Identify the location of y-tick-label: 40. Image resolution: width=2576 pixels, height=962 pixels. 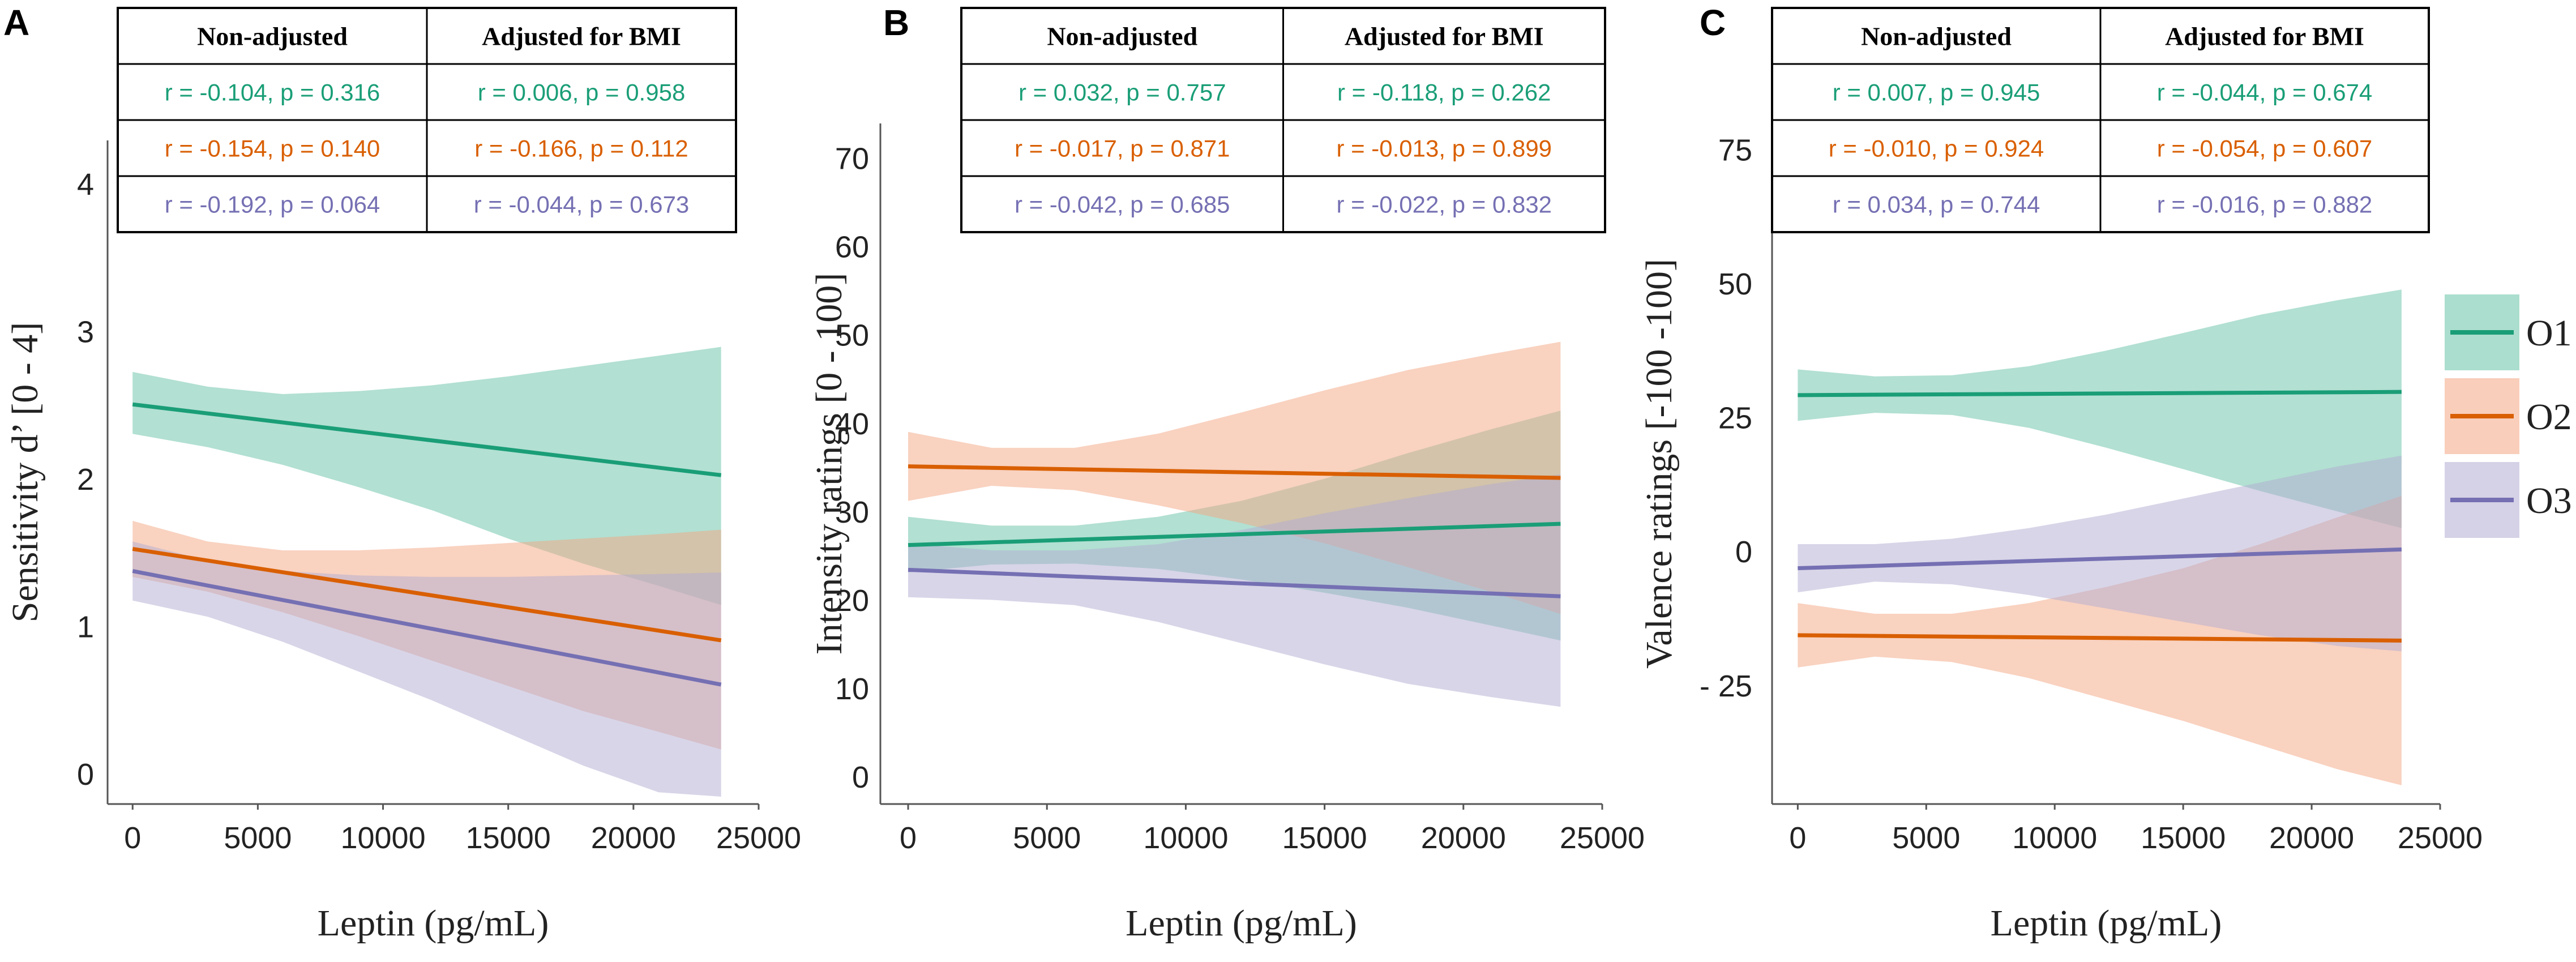
(852, 424).